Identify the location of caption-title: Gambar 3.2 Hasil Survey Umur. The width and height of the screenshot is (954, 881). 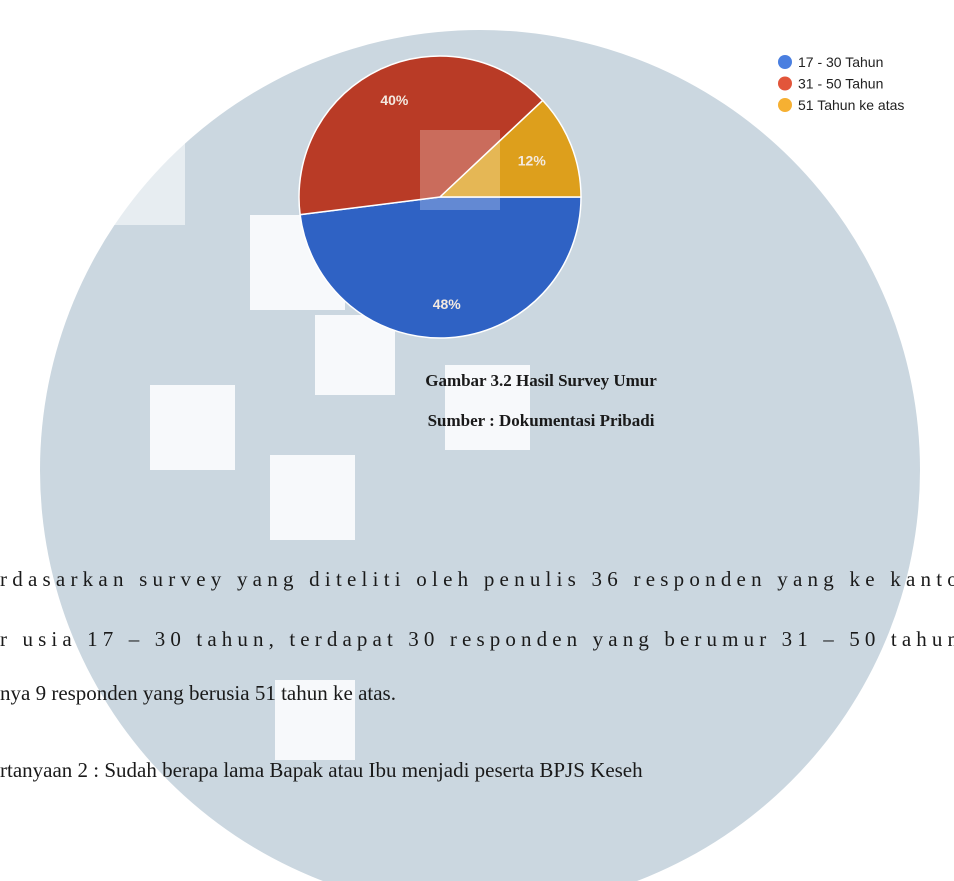
(541, 380).